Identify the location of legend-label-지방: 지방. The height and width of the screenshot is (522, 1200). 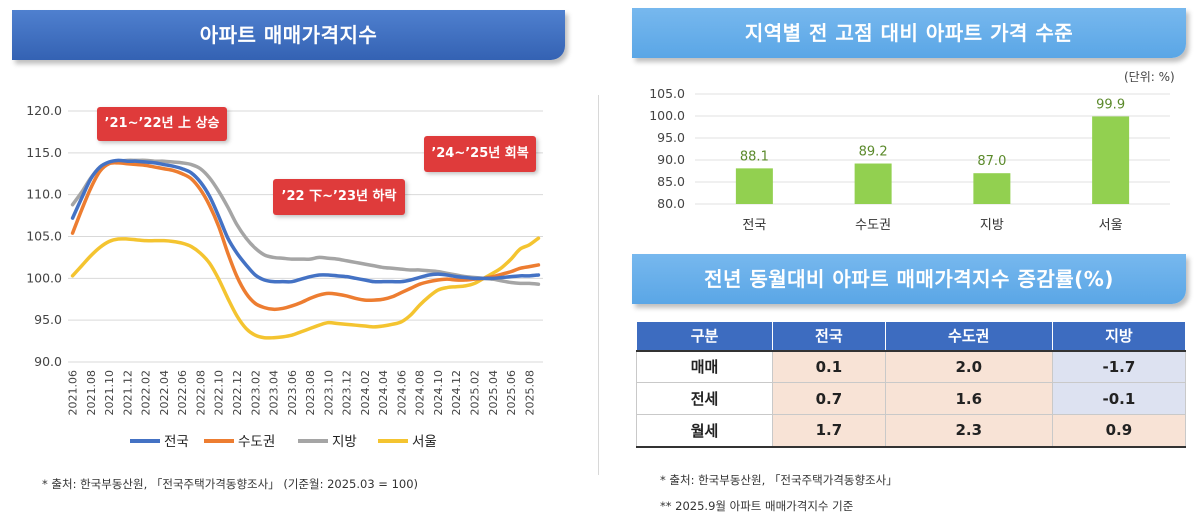
(344, 442).